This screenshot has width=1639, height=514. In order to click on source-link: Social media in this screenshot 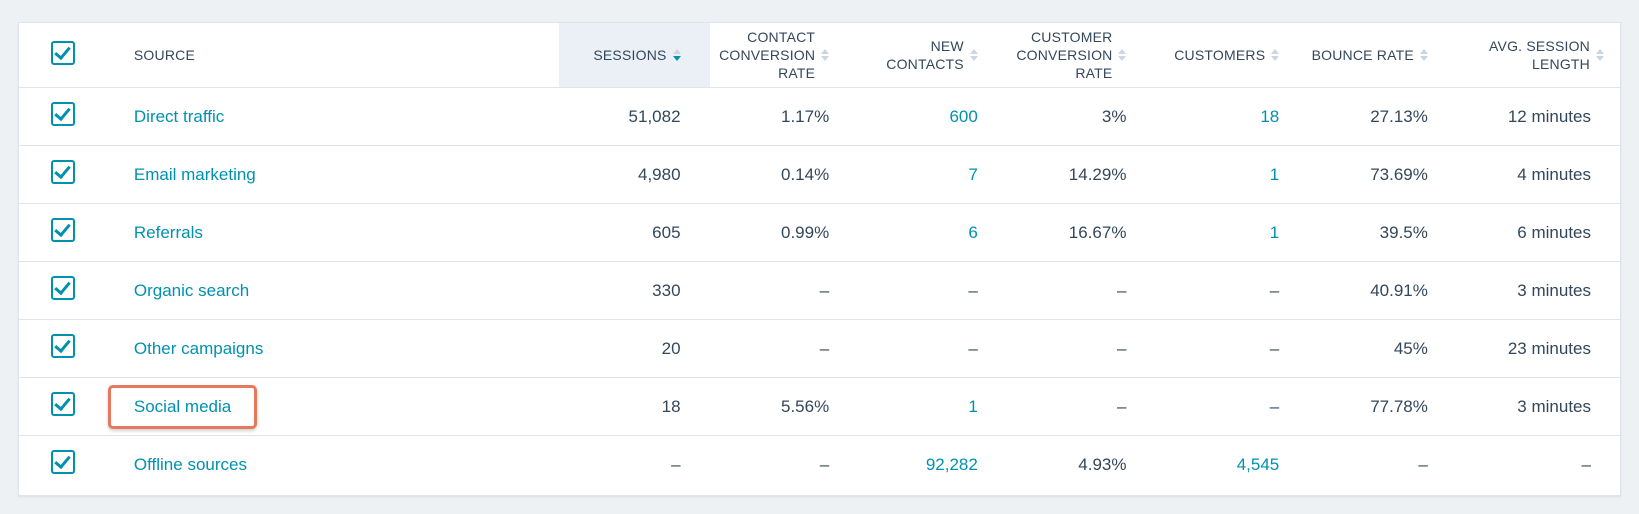, I will do `click(182, 406)`.